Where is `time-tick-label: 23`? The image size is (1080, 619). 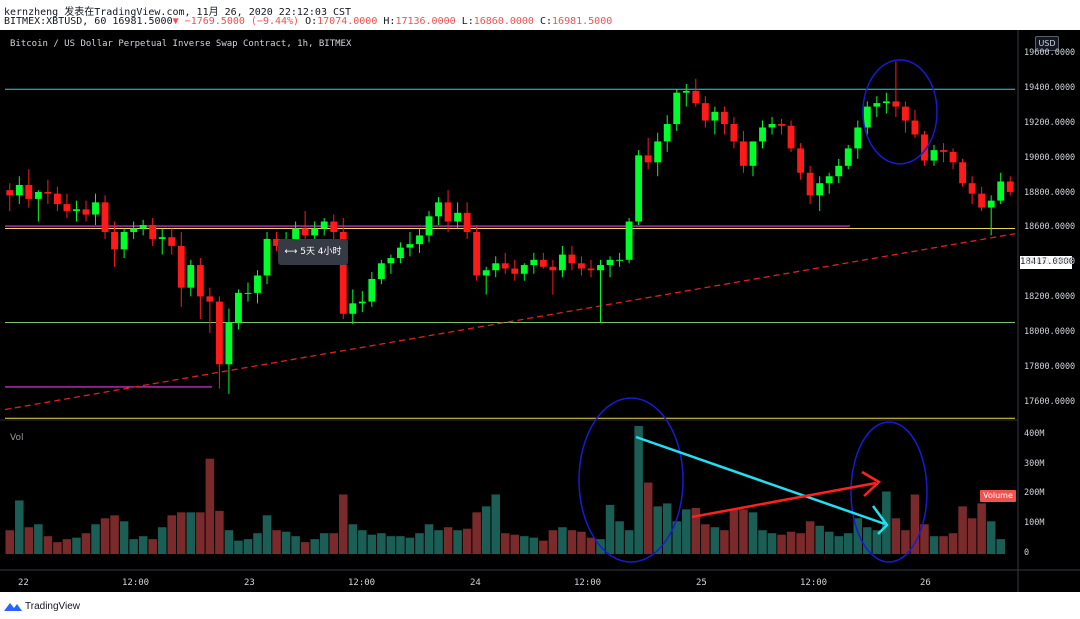
time-tick-label: 23 is located at coordinates (249, 583).